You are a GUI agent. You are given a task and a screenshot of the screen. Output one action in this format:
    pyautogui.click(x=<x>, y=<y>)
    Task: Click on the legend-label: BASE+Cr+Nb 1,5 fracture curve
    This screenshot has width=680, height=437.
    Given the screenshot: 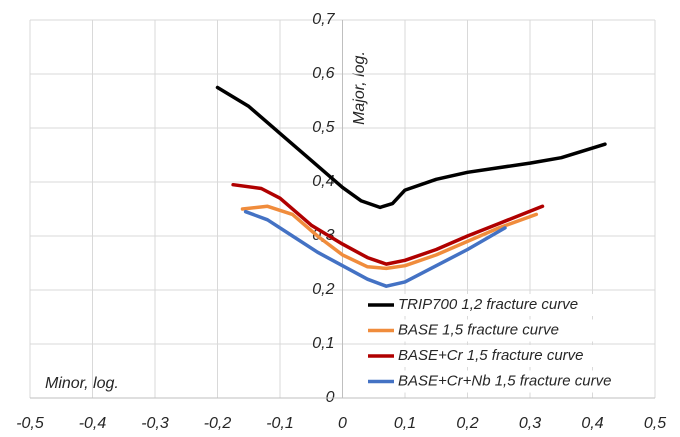 What is the action you would take?
    pyautogui.click(x=504, y=380)
    